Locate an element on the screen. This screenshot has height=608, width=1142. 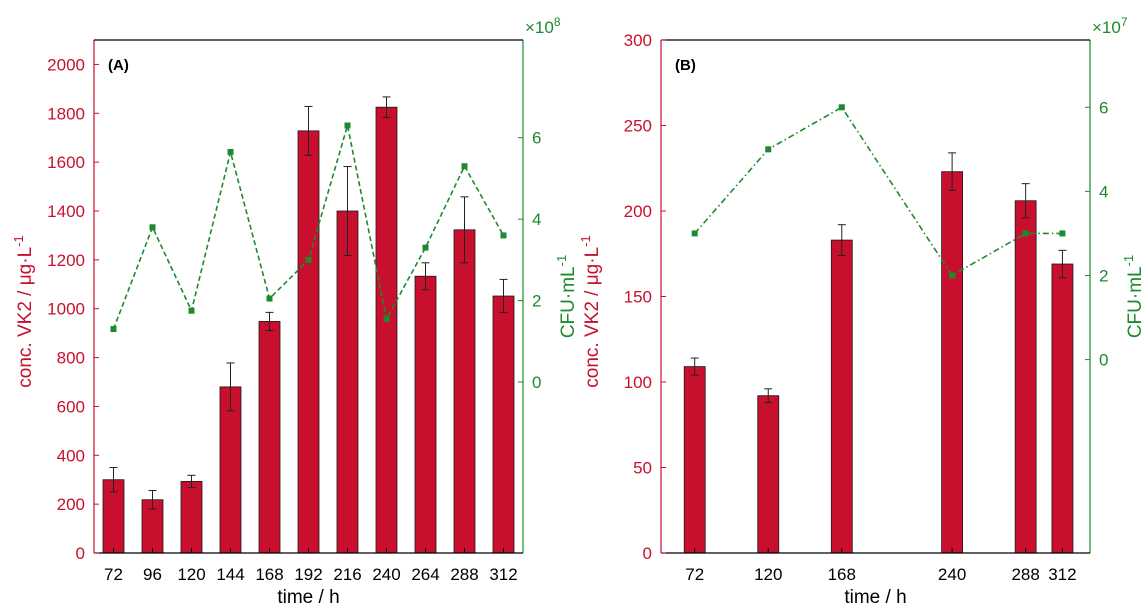
left-tick-label: 600 is located at coordinates (71, 406).